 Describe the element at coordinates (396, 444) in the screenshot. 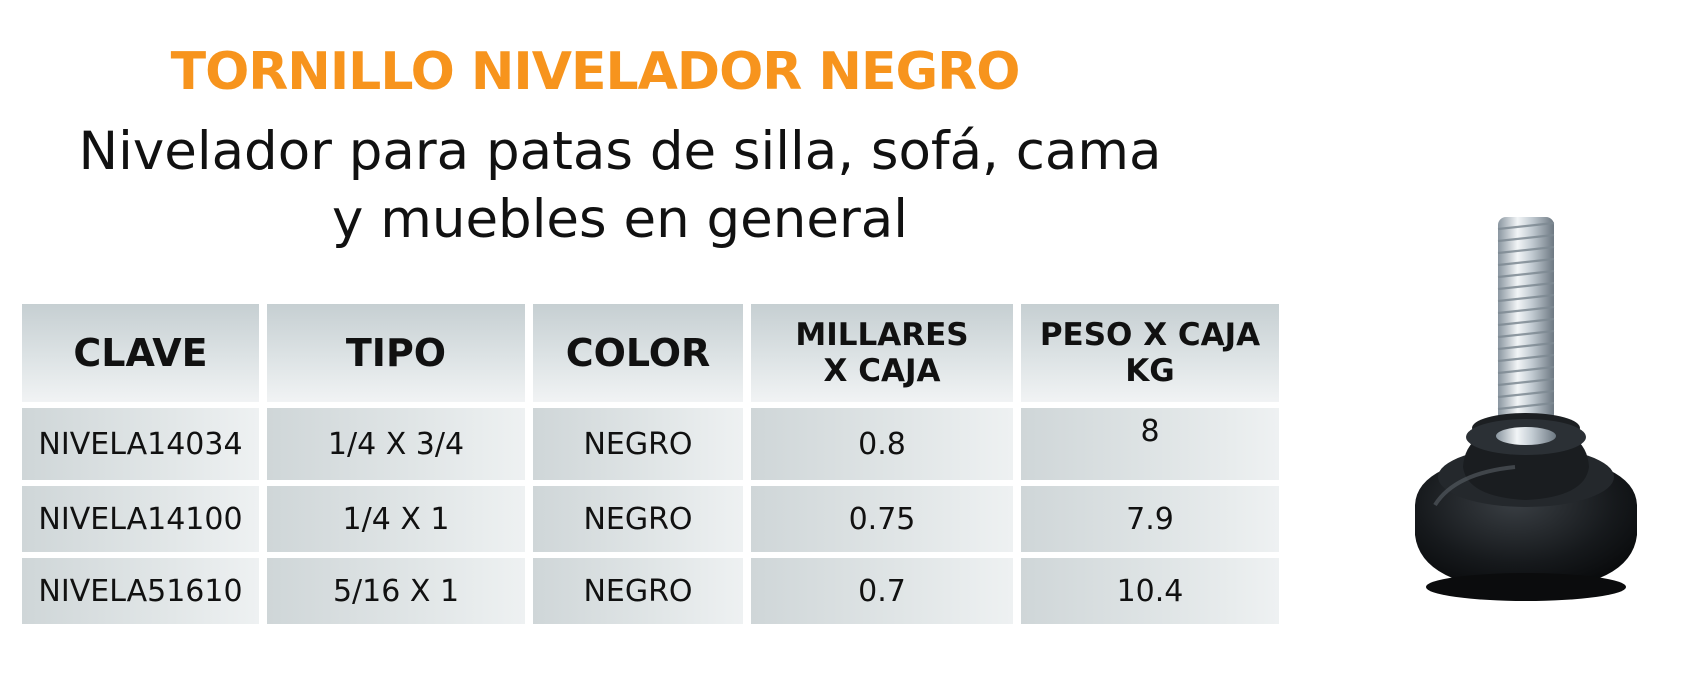

I see `cell-tipo: 1/4 X 3/4` at that location.